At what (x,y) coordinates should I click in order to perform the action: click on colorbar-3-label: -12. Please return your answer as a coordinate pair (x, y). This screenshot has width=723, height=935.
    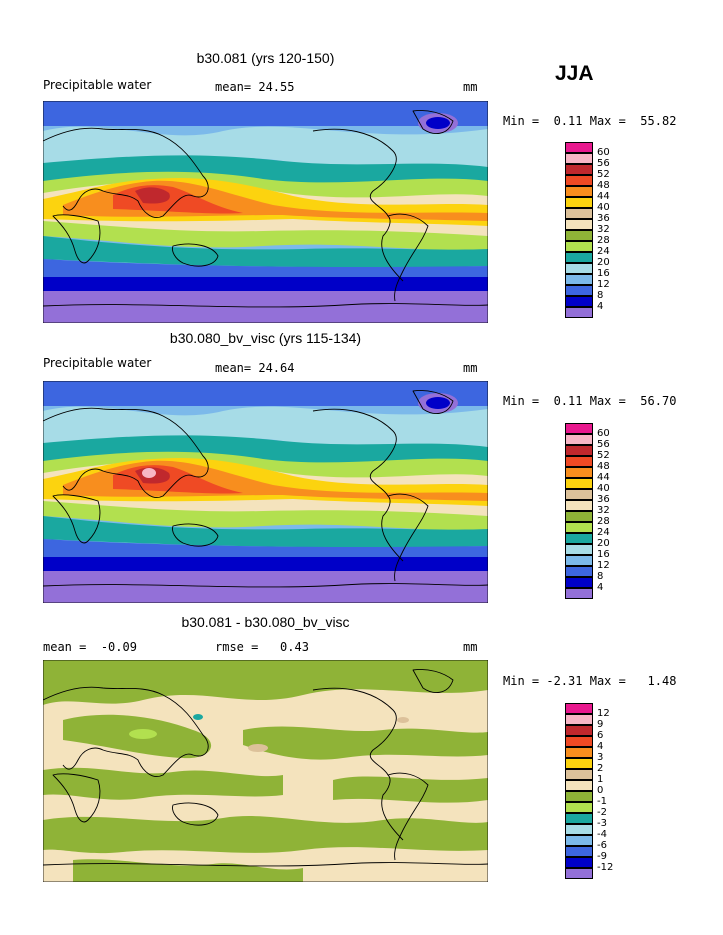
    Looking at the image, I should click on (605, 867).